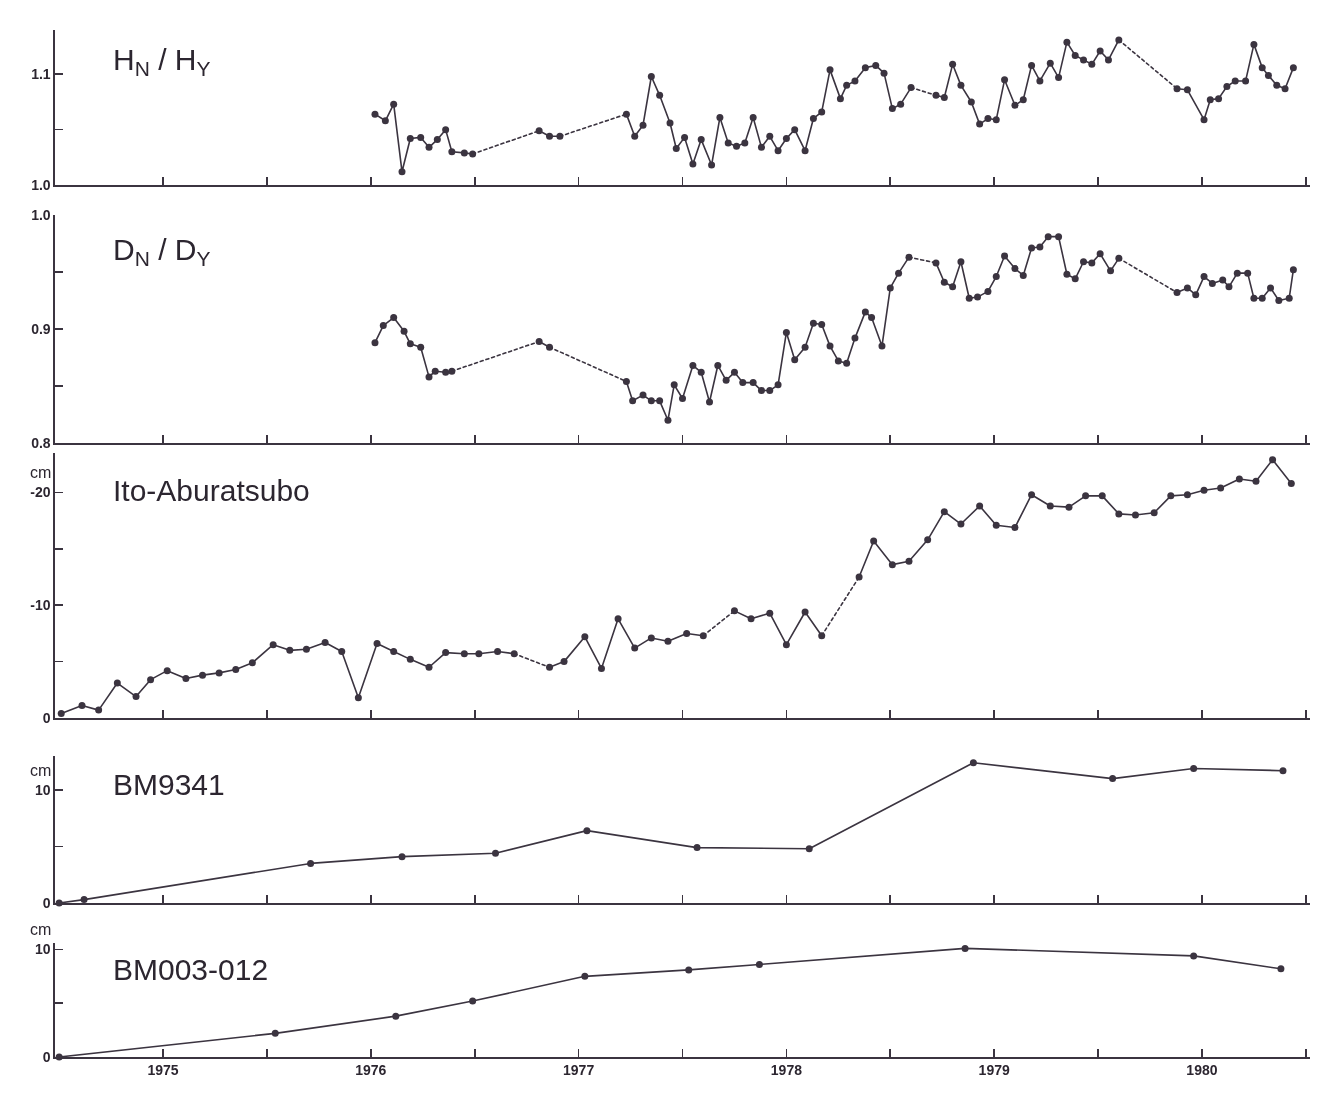 Image resolution: width=1324 pixels, height=1098 pixels. I want to click on x-tick-label: 1975, so click(163, 1070).